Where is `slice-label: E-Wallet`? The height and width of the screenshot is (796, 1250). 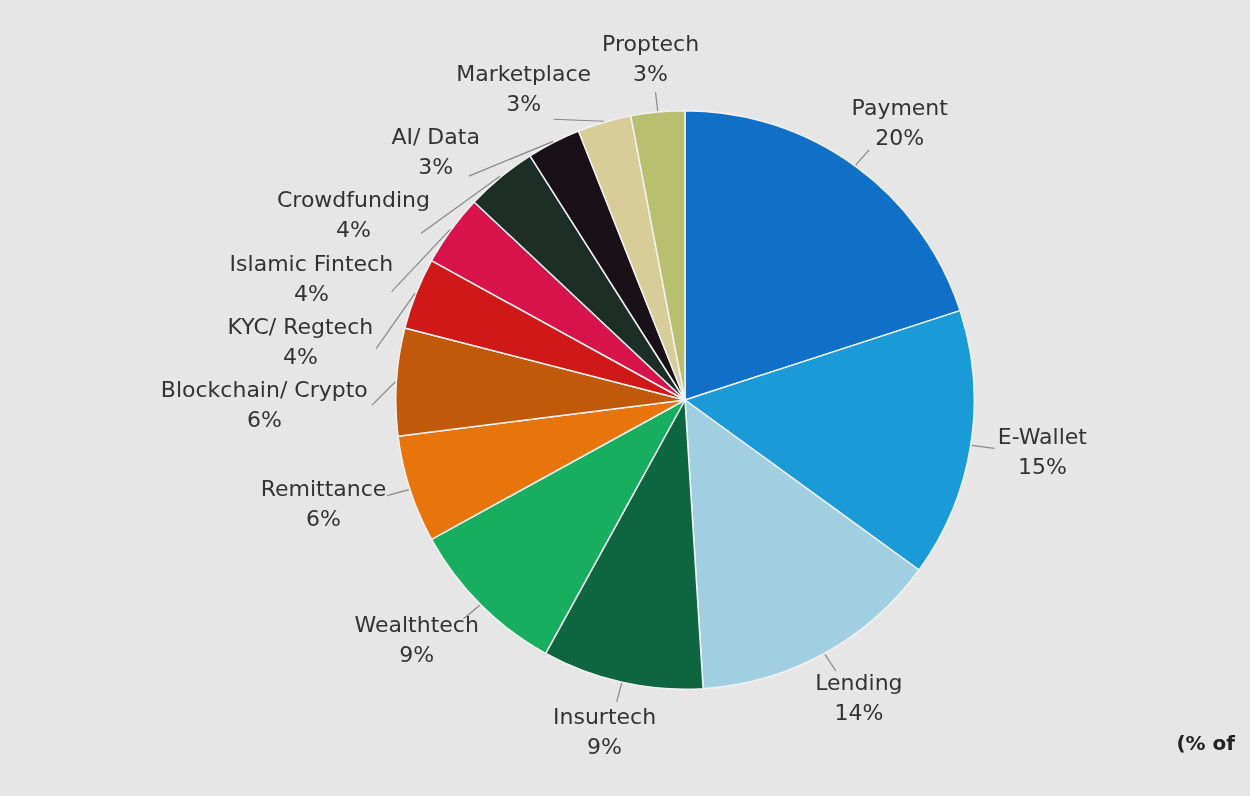
slice-label: E-Wallet is located at coordinates (1042, 437).